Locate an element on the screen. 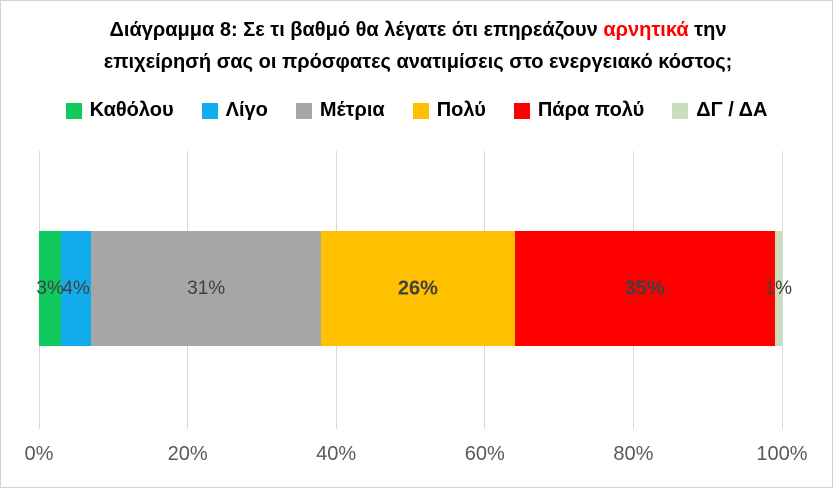 This screenshot has height=488, width=833. legend-item-label: ΔΓ / ΔΑ is located at coordinates (732, 110).